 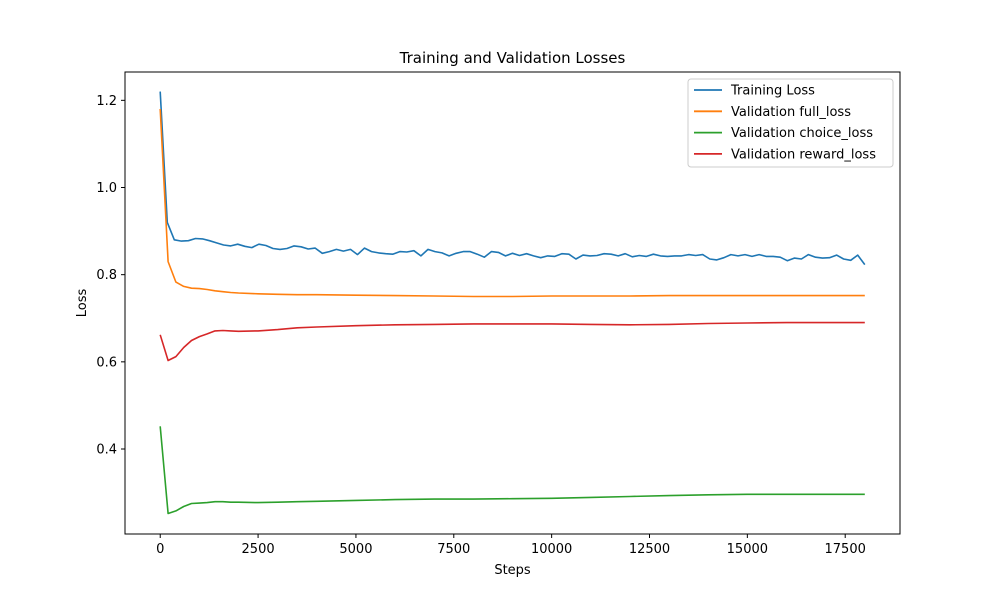 I want to click on x-tick-label: 12500, so click(x=649, y=549).